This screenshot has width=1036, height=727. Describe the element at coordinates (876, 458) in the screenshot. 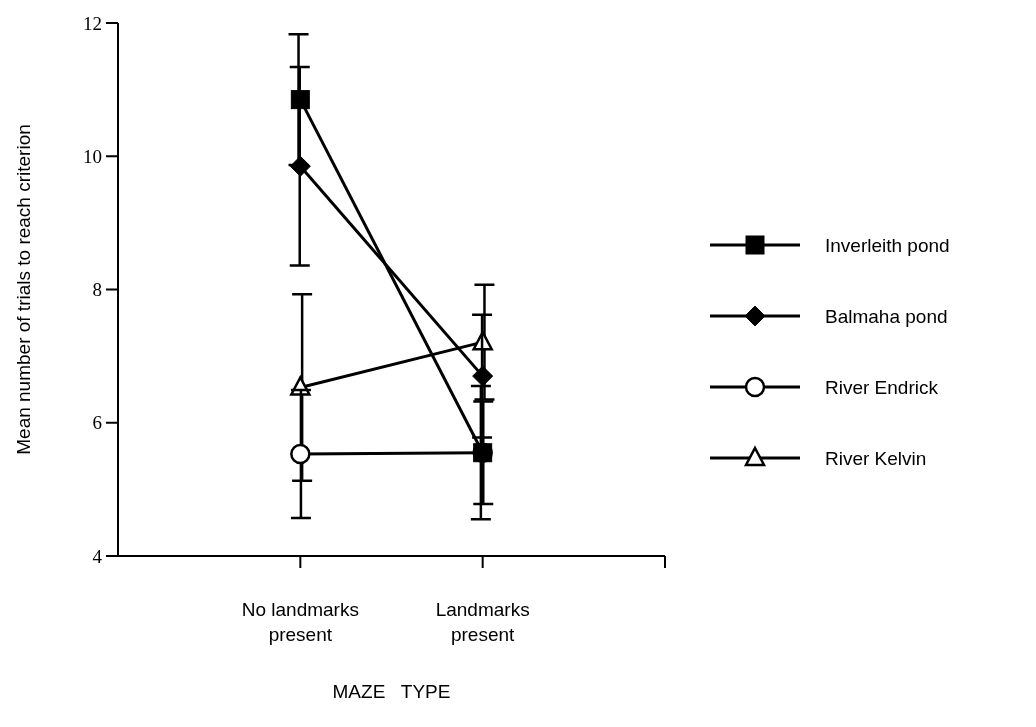

I see `legend-label: River Kelvin` at that location.